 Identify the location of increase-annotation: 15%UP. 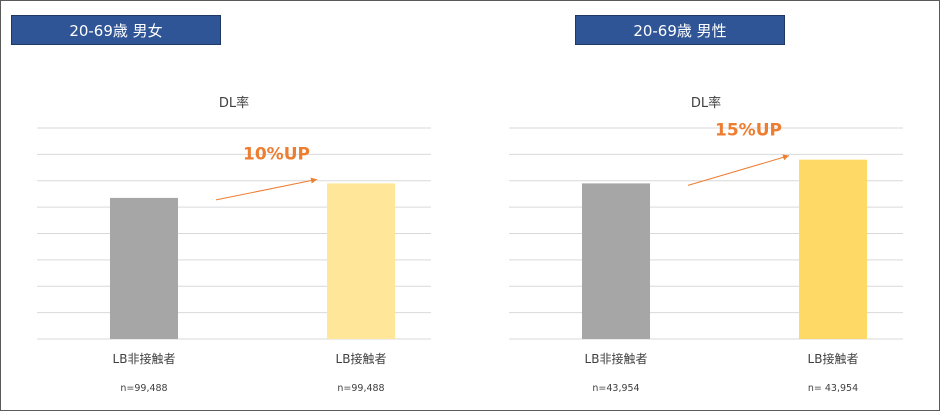
(748, 131).